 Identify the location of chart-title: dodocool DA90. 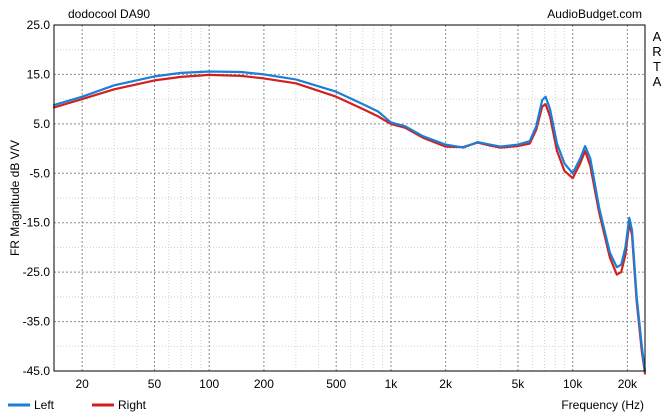
(109, 14).